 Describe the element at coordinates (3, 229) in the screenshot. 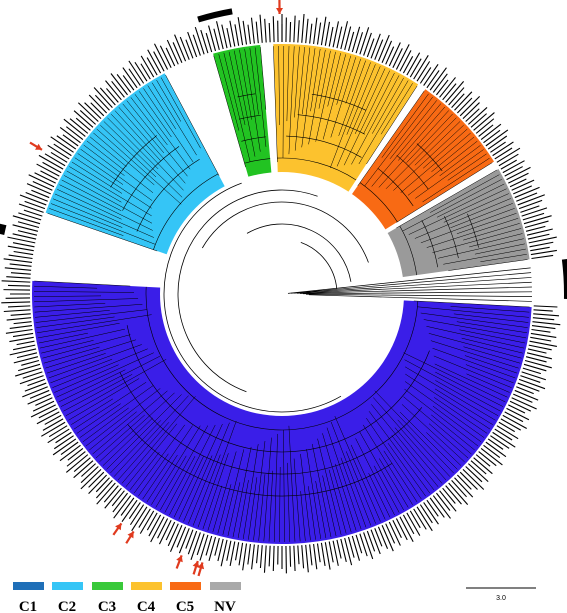

I see `black-bar-marker` at that location.